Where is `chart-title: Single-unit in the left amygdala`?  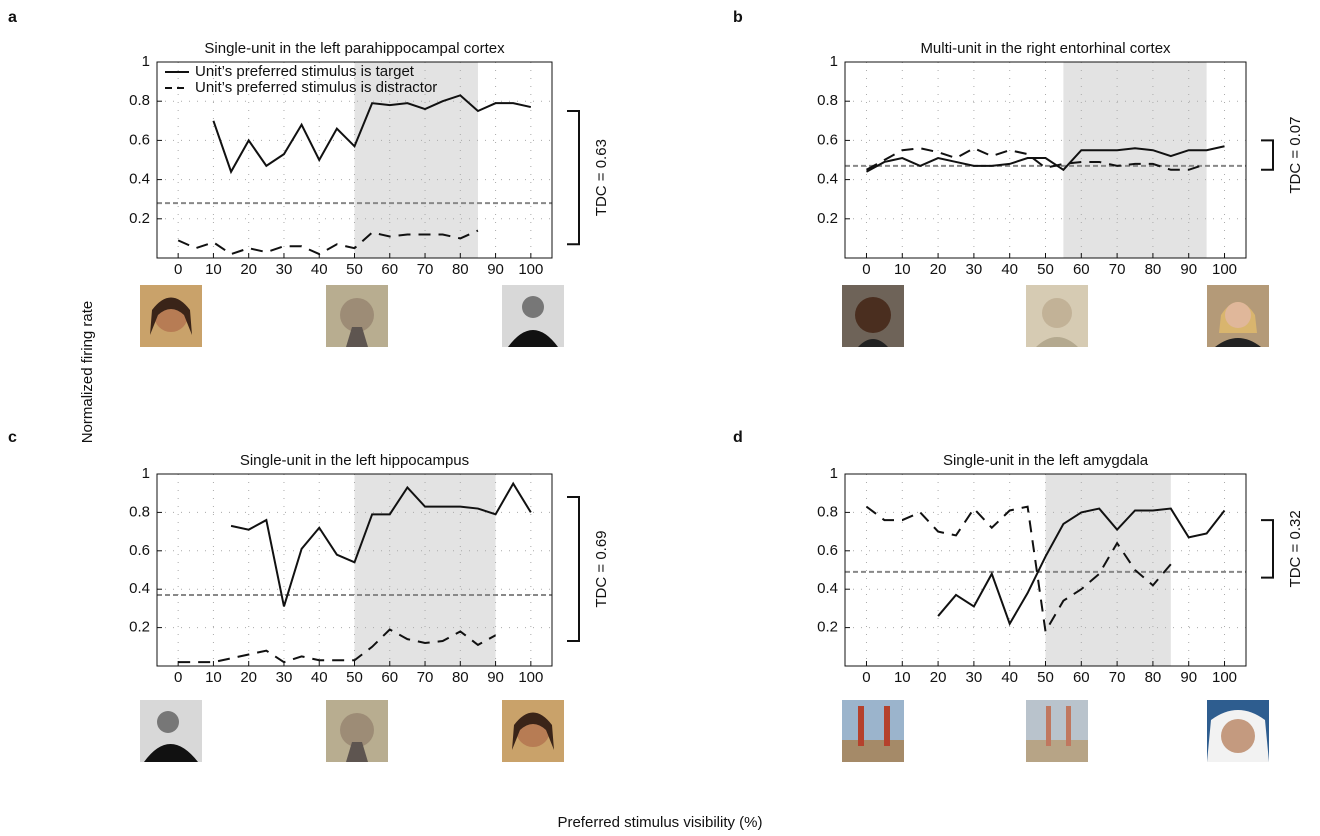 chart-title: Single-unit in the left amygdala is located at coordinates (1046, 460).